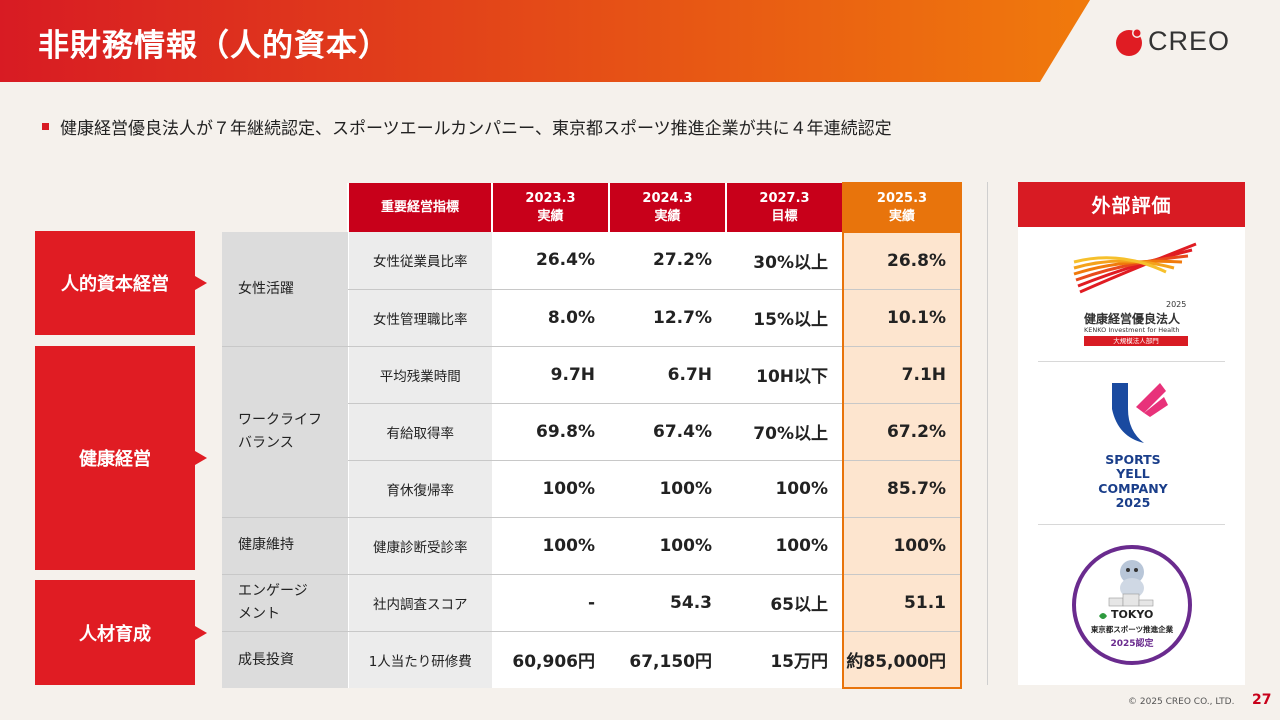 The image size is (1280, 720). I want to click on value-2024: 67,150円, so click(667, 659).